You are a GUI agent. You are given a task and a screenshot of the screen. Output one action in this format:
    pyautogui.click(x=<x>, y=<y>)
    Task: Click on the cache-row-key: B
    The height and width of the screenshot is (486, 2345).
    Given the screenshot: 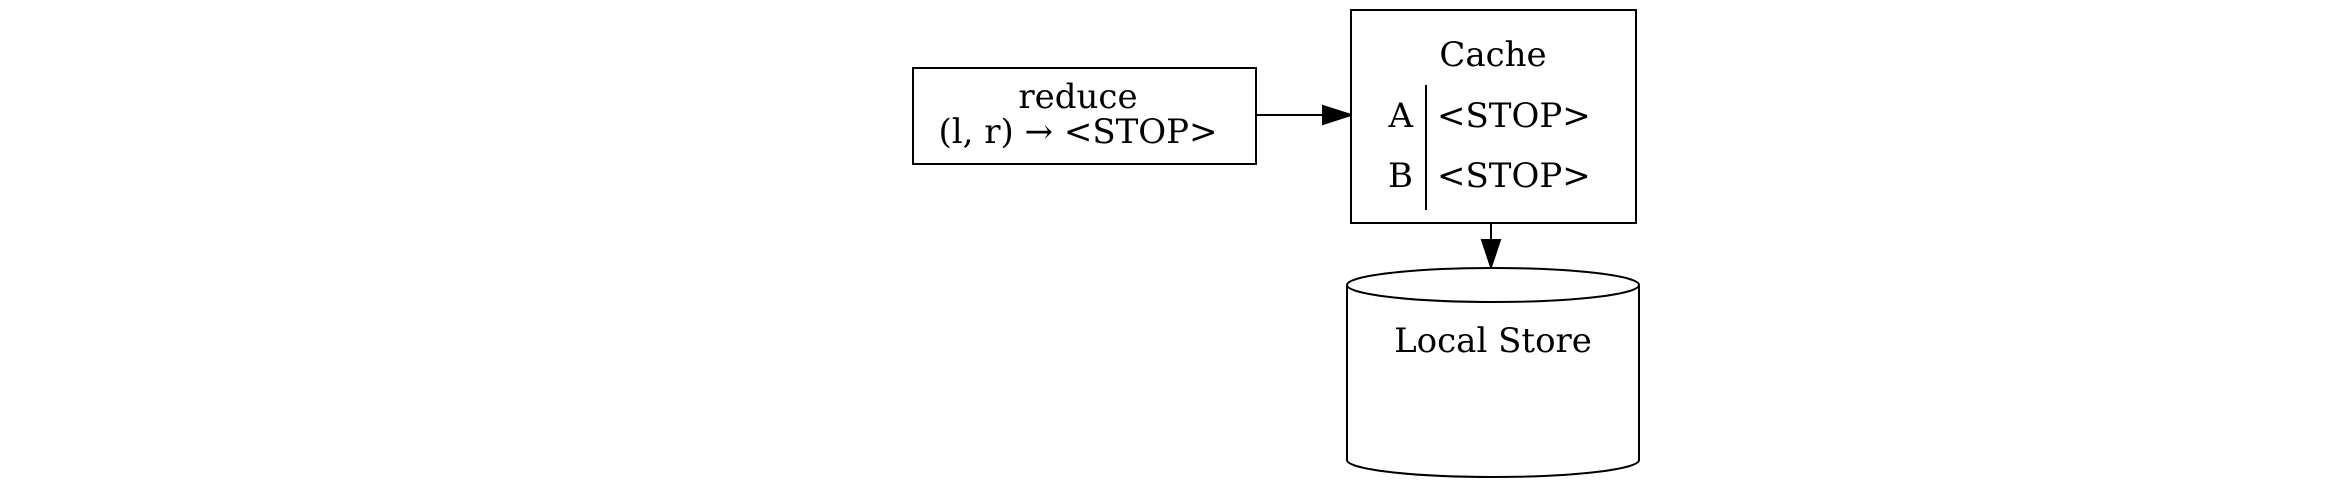 What is the action you would take?
    pyautogui.click(x=1400, y=176)
    